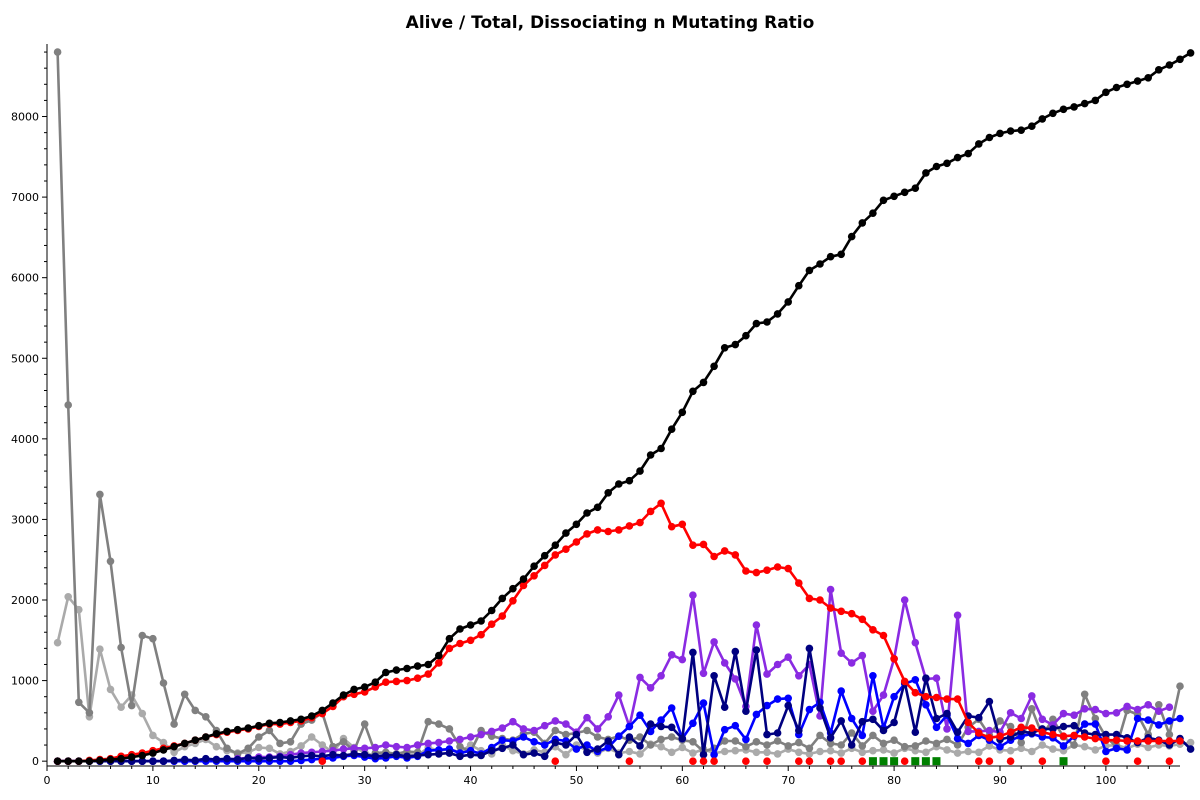  I want to click on marker-square, so click(915, 761).